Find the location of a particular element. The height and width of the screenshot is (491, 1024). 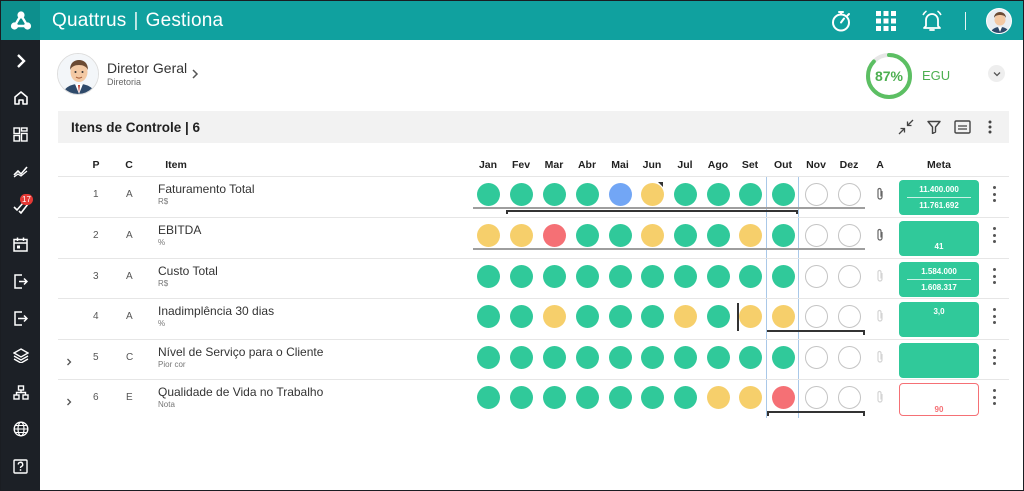

column-c: C is located at coordinates (129, 165).